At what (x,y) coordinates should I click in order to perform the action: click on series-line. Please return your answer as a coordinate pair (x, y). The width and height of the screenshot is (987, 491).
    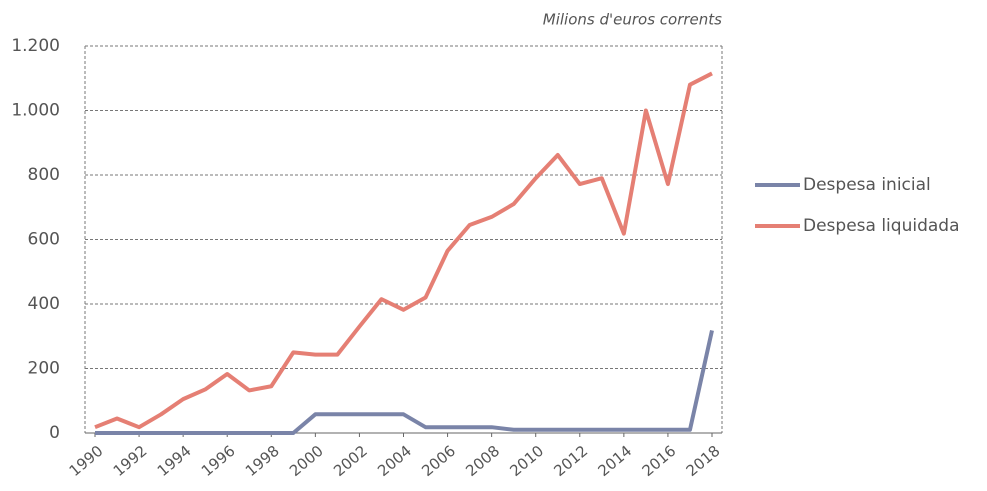
    Looking at the image, I should click on (404, 382).